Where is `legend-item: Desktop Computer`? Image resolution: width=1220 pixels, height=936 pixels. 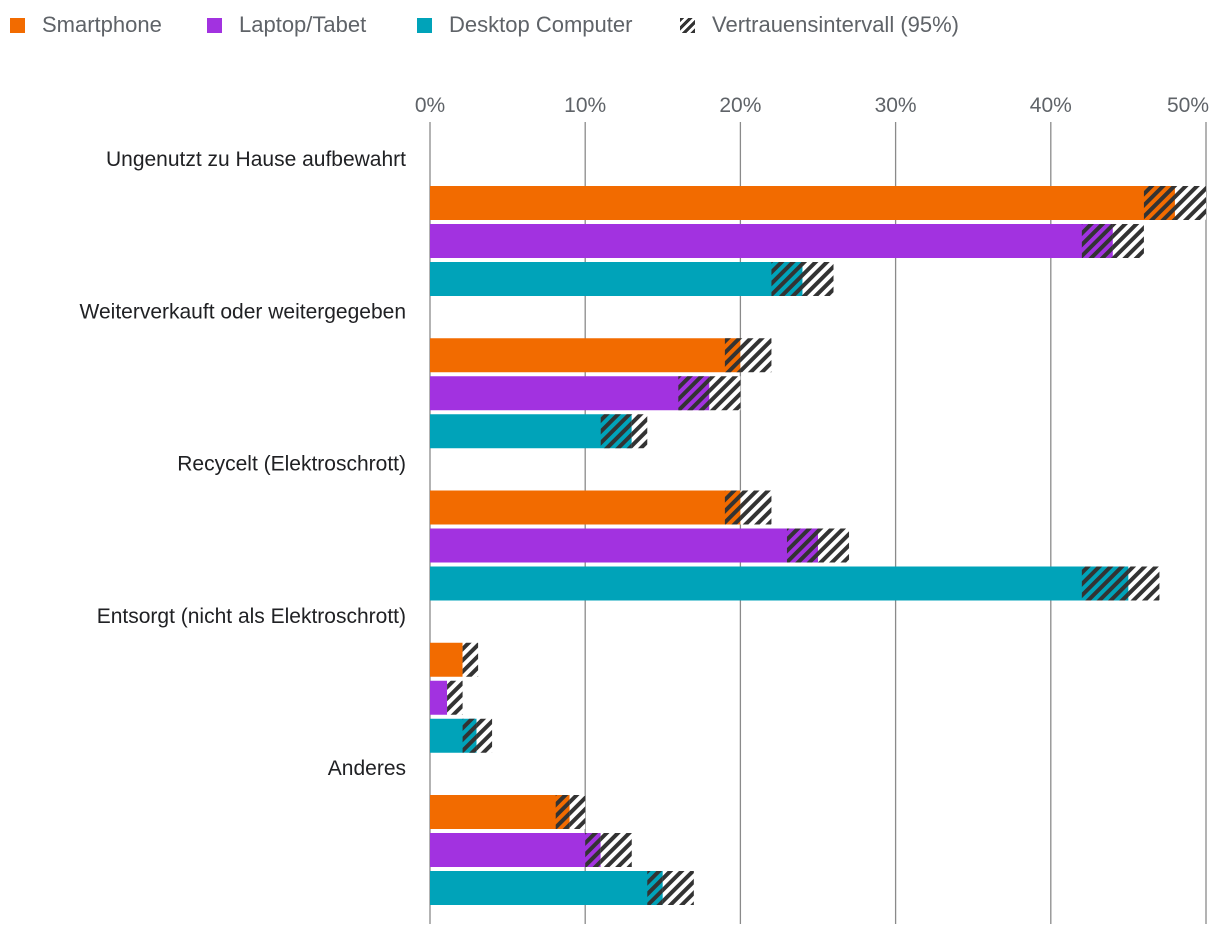 legend-item: Desktop Computer is located at coordinates (524, 25).